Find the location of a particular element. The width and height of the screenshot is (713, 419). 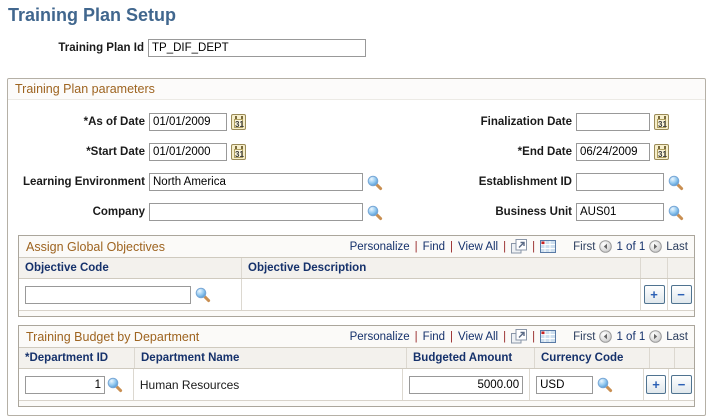

business-unit-field: Business Unit is located at coordinates (554, 212).